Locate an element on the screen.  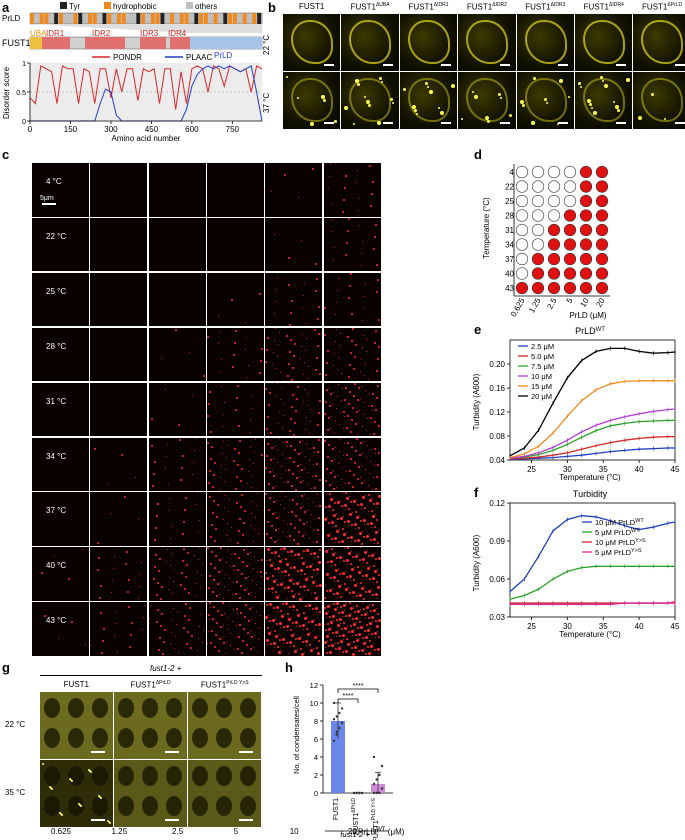
d-phase-separated-dot is located at coordinates (586, 244).